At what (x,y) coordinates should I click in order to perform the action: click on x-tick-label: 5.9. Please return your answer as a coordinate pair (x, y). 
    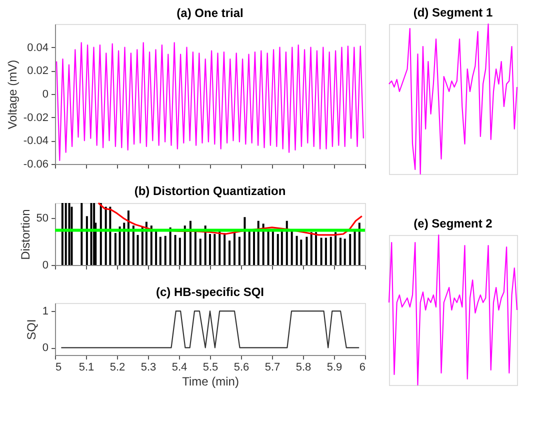
    Looking at the image, I should click on (334, 368).